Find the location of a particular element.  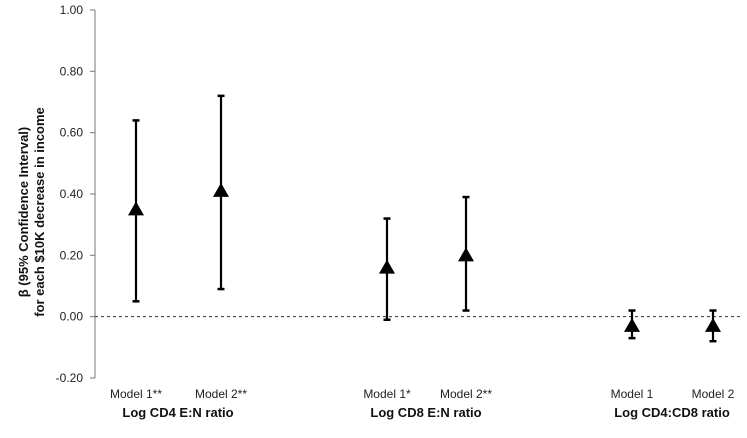

y-tick-label: 0.60 is located at coordinates (72, 133).